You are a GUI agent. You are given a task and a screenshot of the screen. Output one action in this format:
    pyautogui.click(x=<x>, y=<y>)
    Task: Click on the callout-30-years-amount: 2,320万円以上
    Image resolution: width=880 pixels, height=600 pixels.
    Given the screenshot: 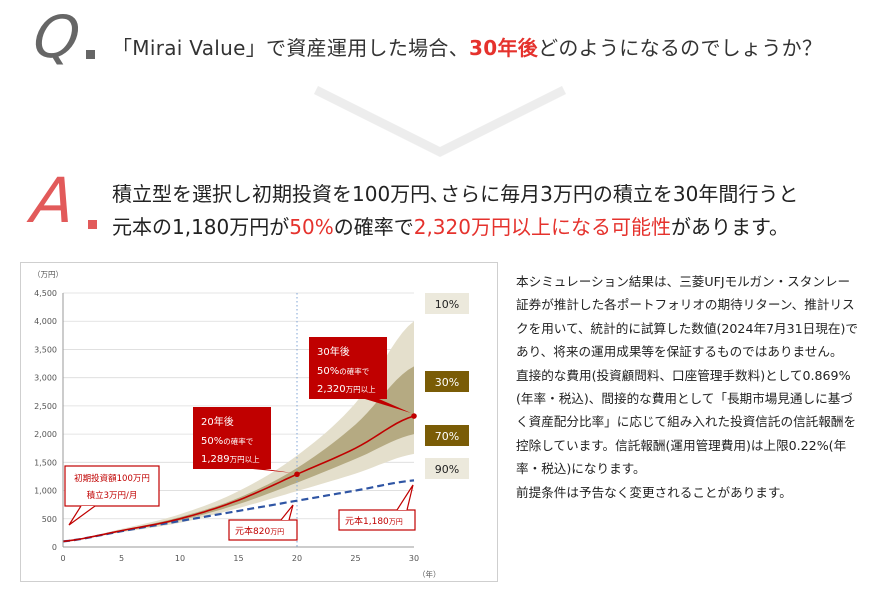 What is the action you would take?
    pyautogui.click(x=346, y=389)
    